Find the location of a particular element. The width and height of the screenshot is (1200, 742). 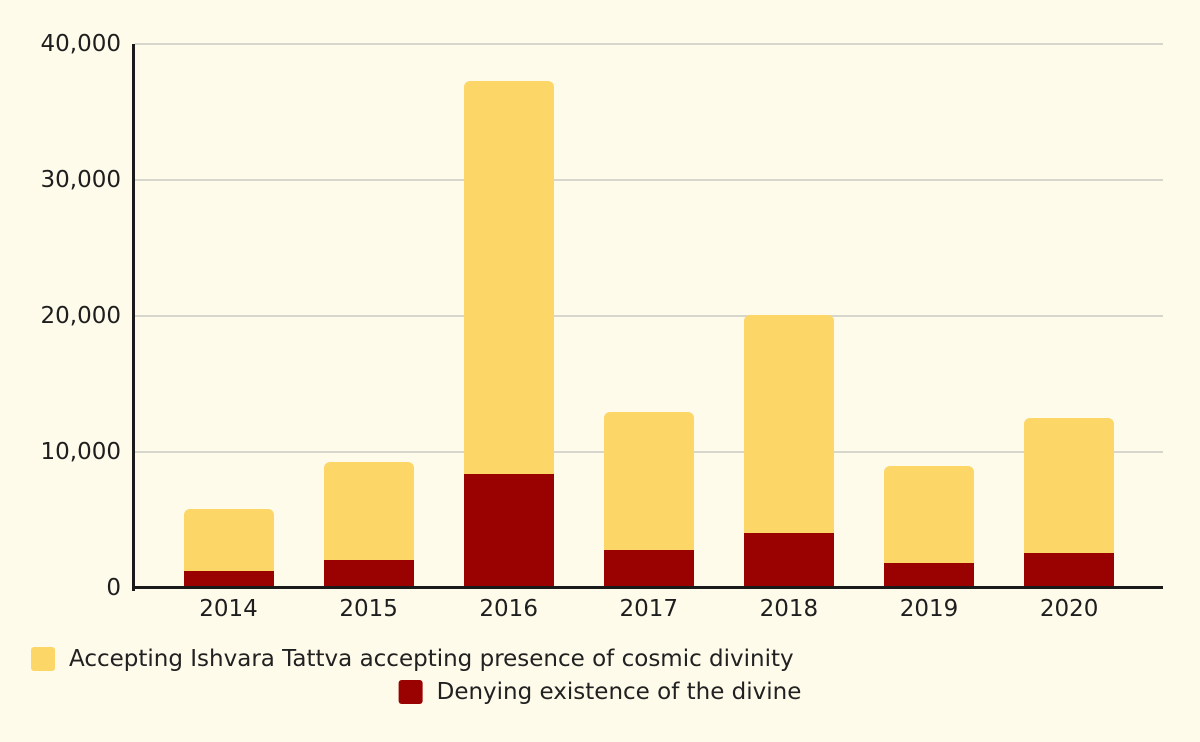

bar-2017-accepting is located at coordinates (648, 481).